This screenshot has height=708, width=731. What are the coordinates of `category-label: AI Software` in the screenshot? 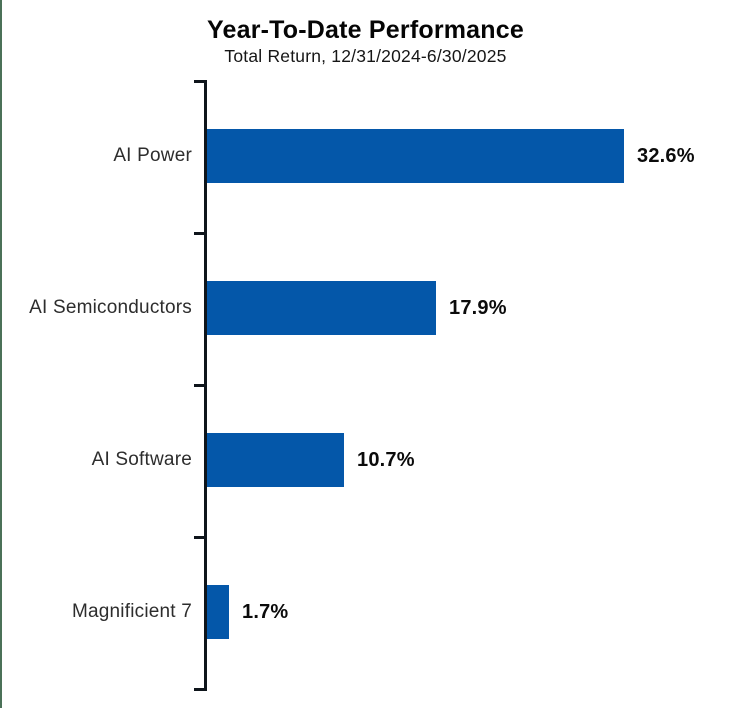 It's located at (141, 459).